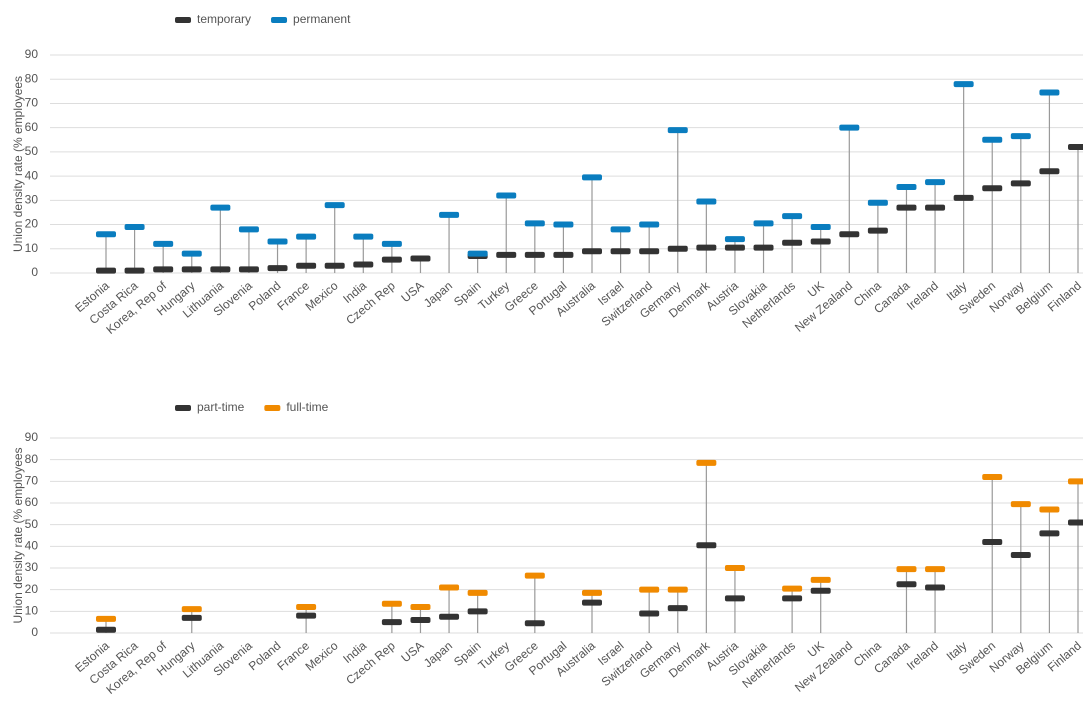 Image resolution: width=1083 pixels, height=709 pixels. What do you see at coordinates (32, 546) in the screenshot?
I see `y-tick-label: 40` at bounding box center [32, 546].